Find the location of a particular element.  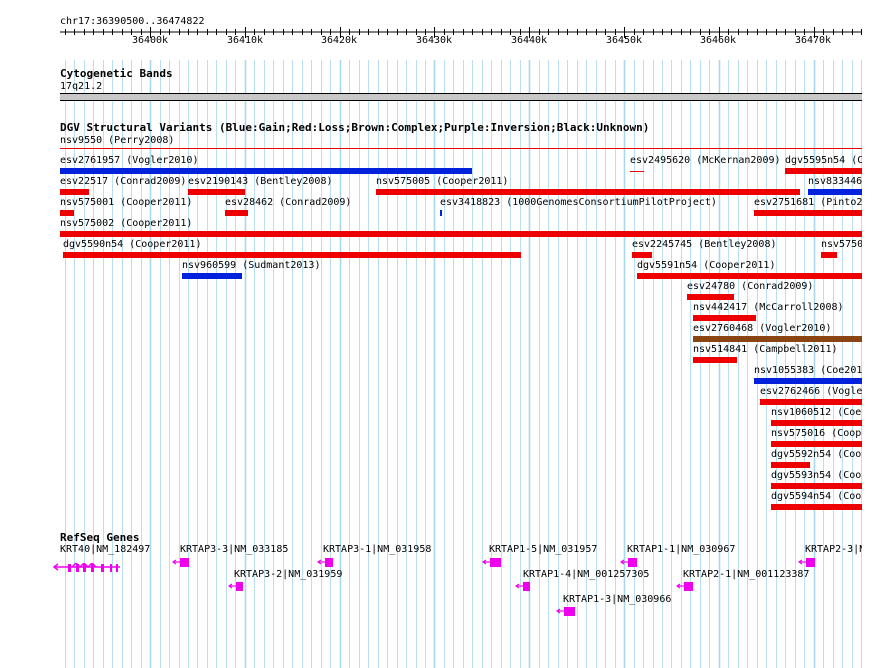

refseq-gene-label: KRTAP2-3|NM_001165252 is located at coordinates (833, 549).